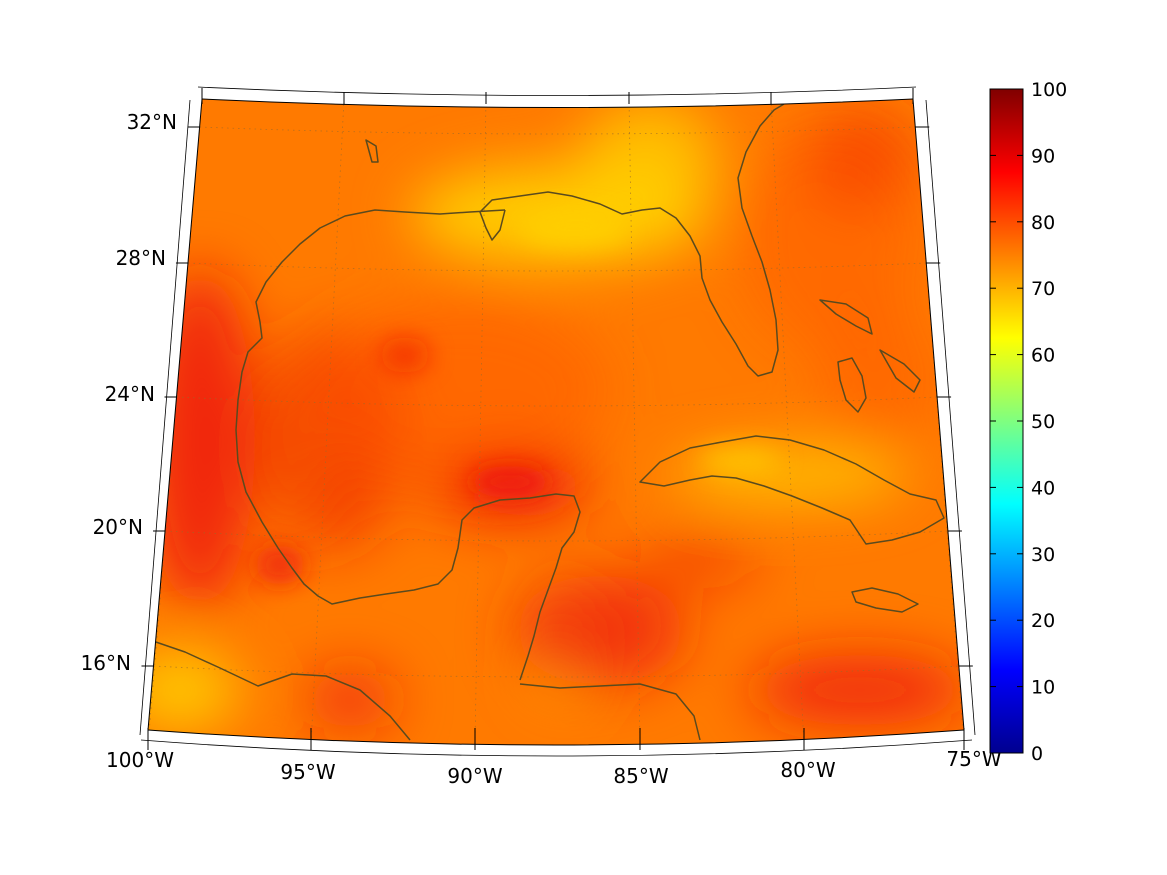 The height and width of the screenshot is (875, 1167). I want to click on latitude-labels: 32°N 28°N 24°N 20°N 16°N, so click(129, 392).